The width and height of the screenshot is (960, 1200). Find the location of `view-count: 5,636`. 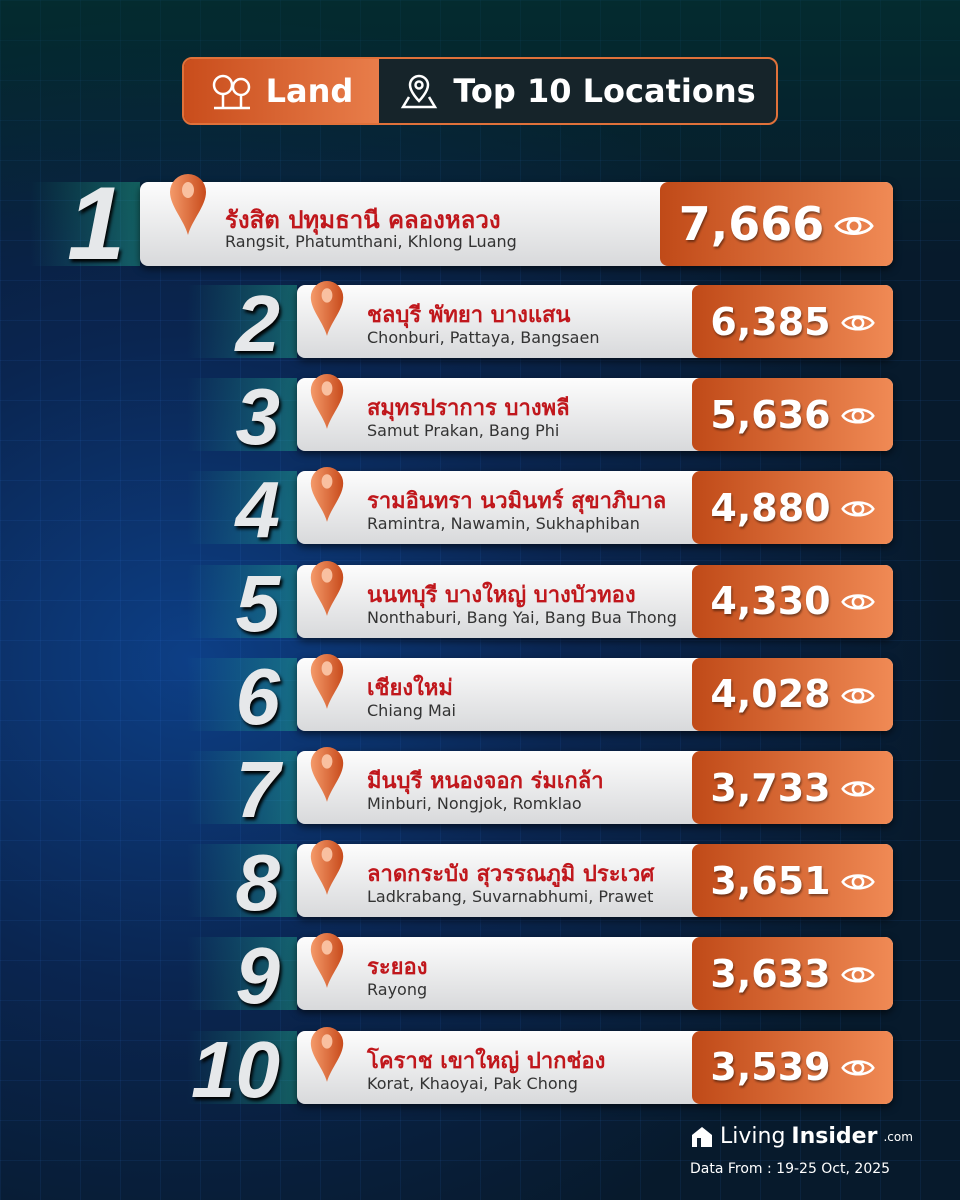

view-count: 5,636 is located at coordinates (770, 414).